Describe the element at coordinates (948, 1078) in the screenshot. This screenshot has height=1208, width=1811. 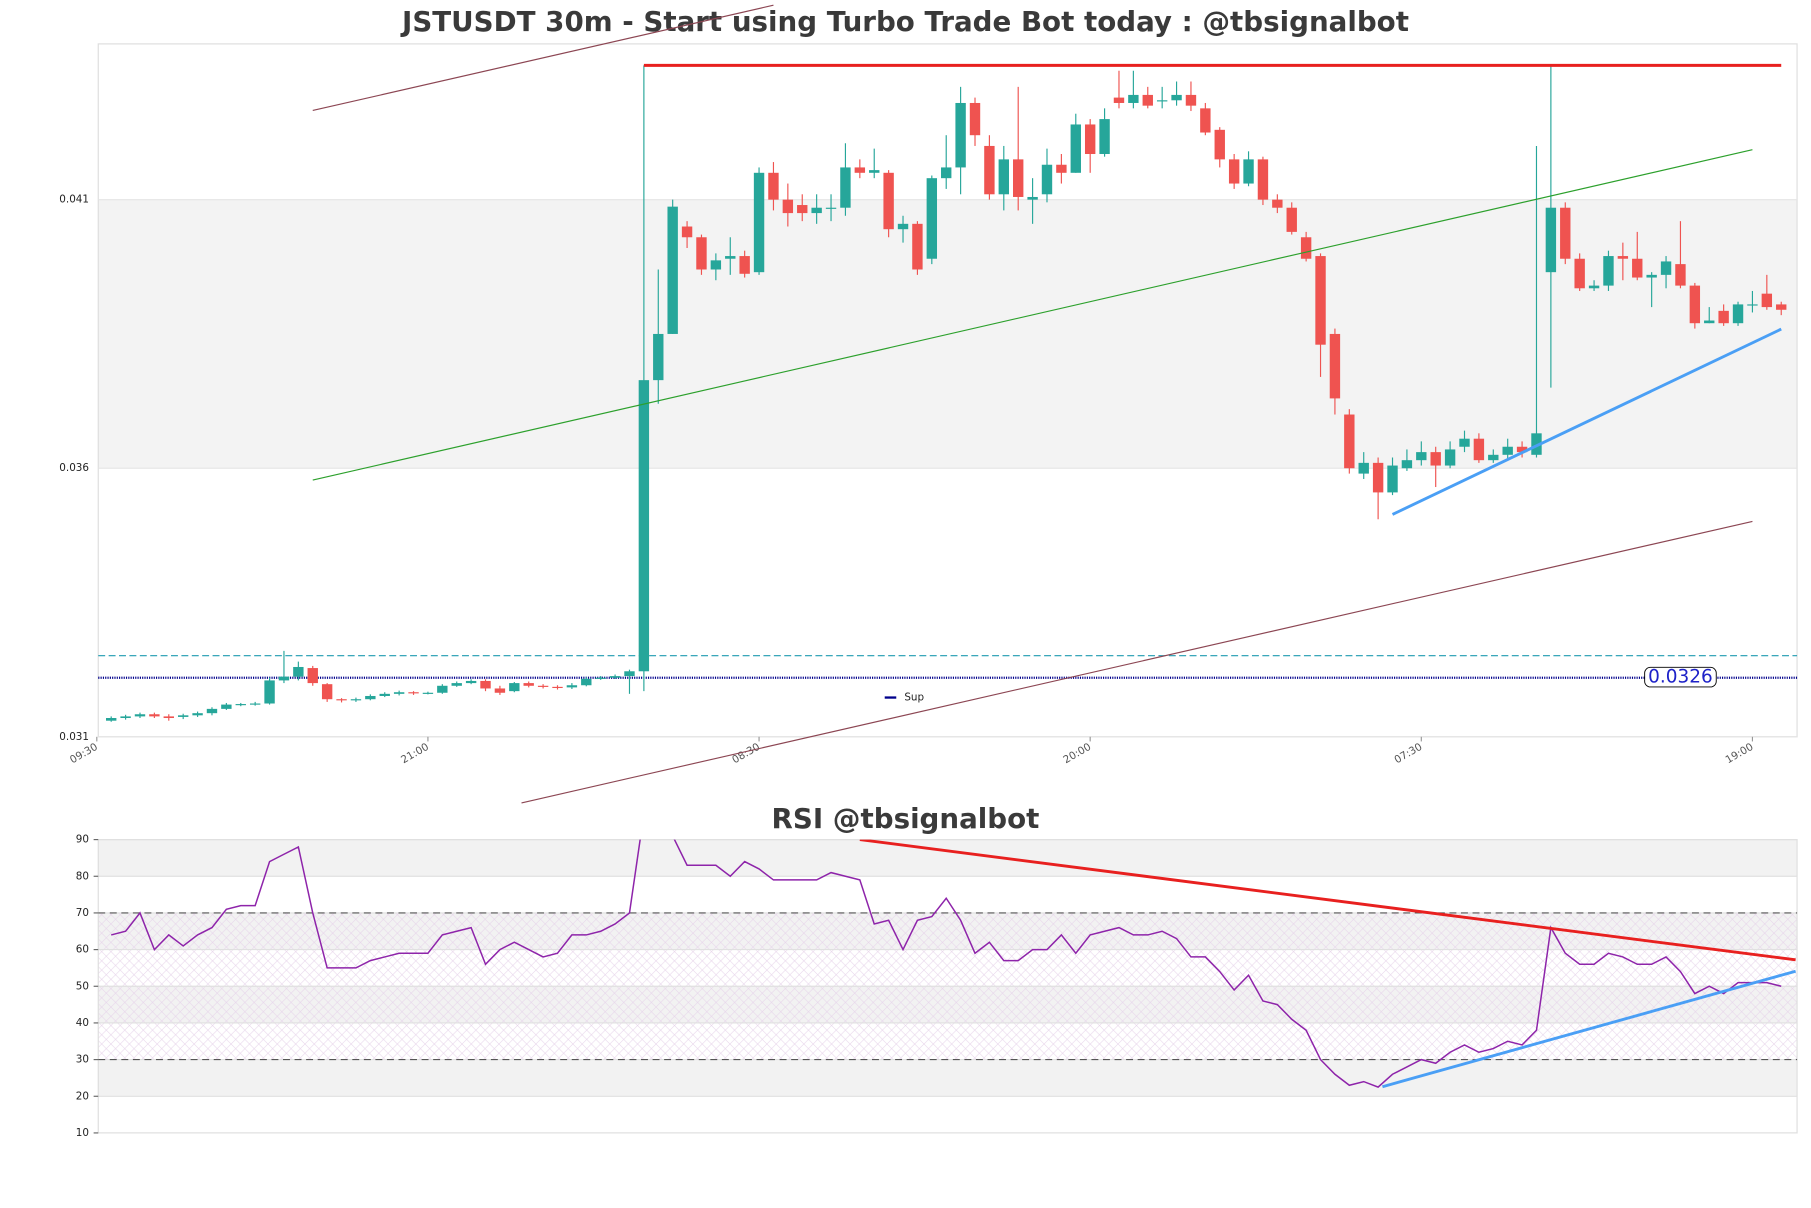
I see `gray-band` at that location.